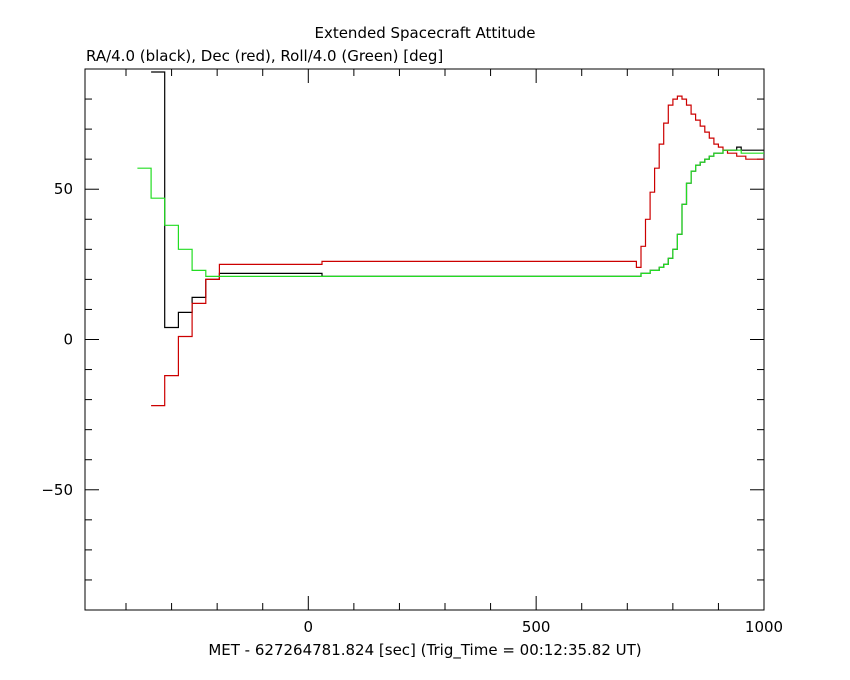  Describe the element at coordinates (57, 490) in the screenshot. I see `y-tick-label: −50` at that location.